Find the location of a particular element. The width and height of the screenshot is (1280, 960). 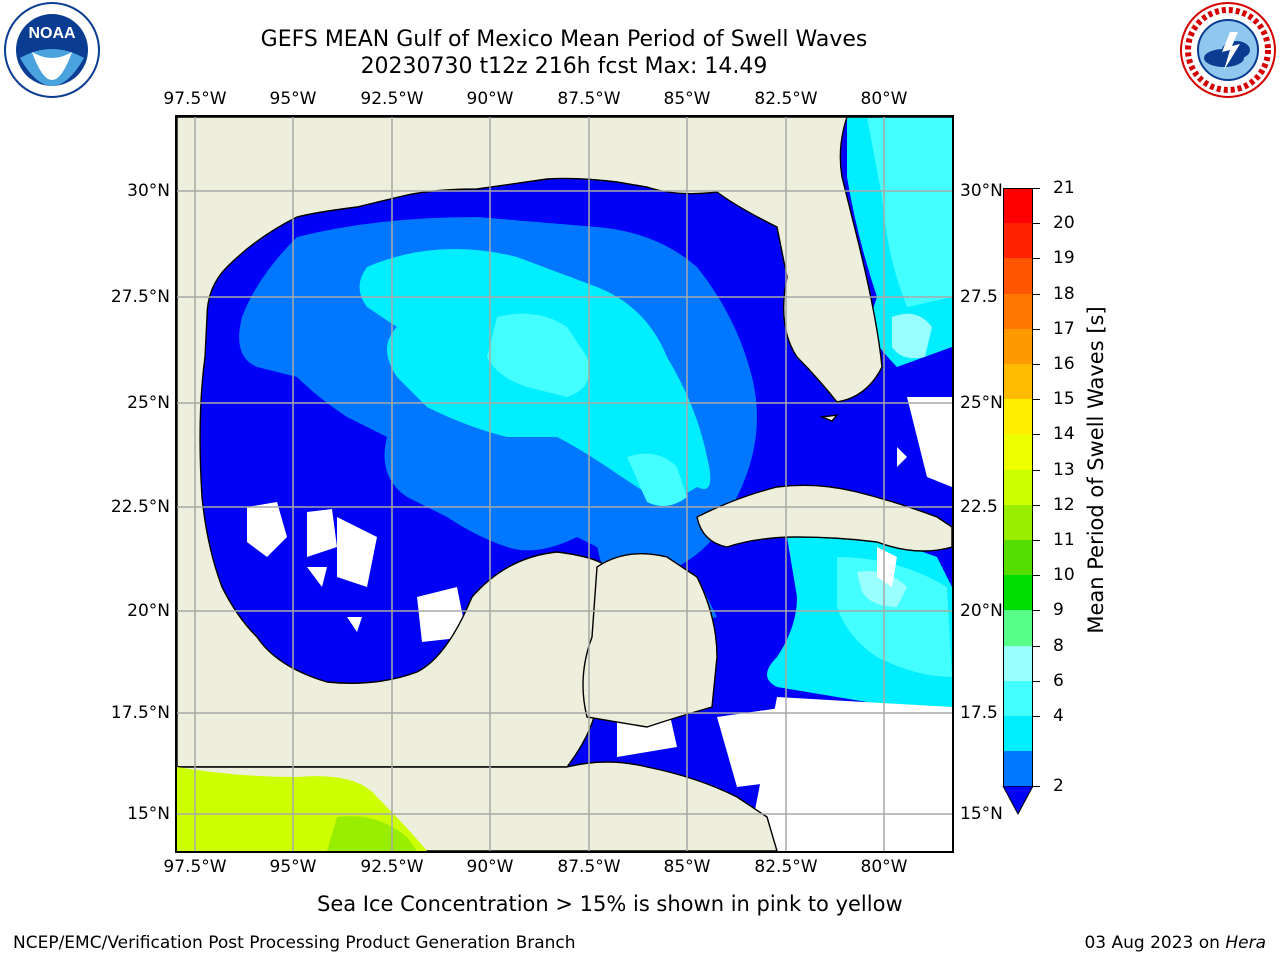

lon-label-bottom: 90°W is located at coordinates (490, 867).